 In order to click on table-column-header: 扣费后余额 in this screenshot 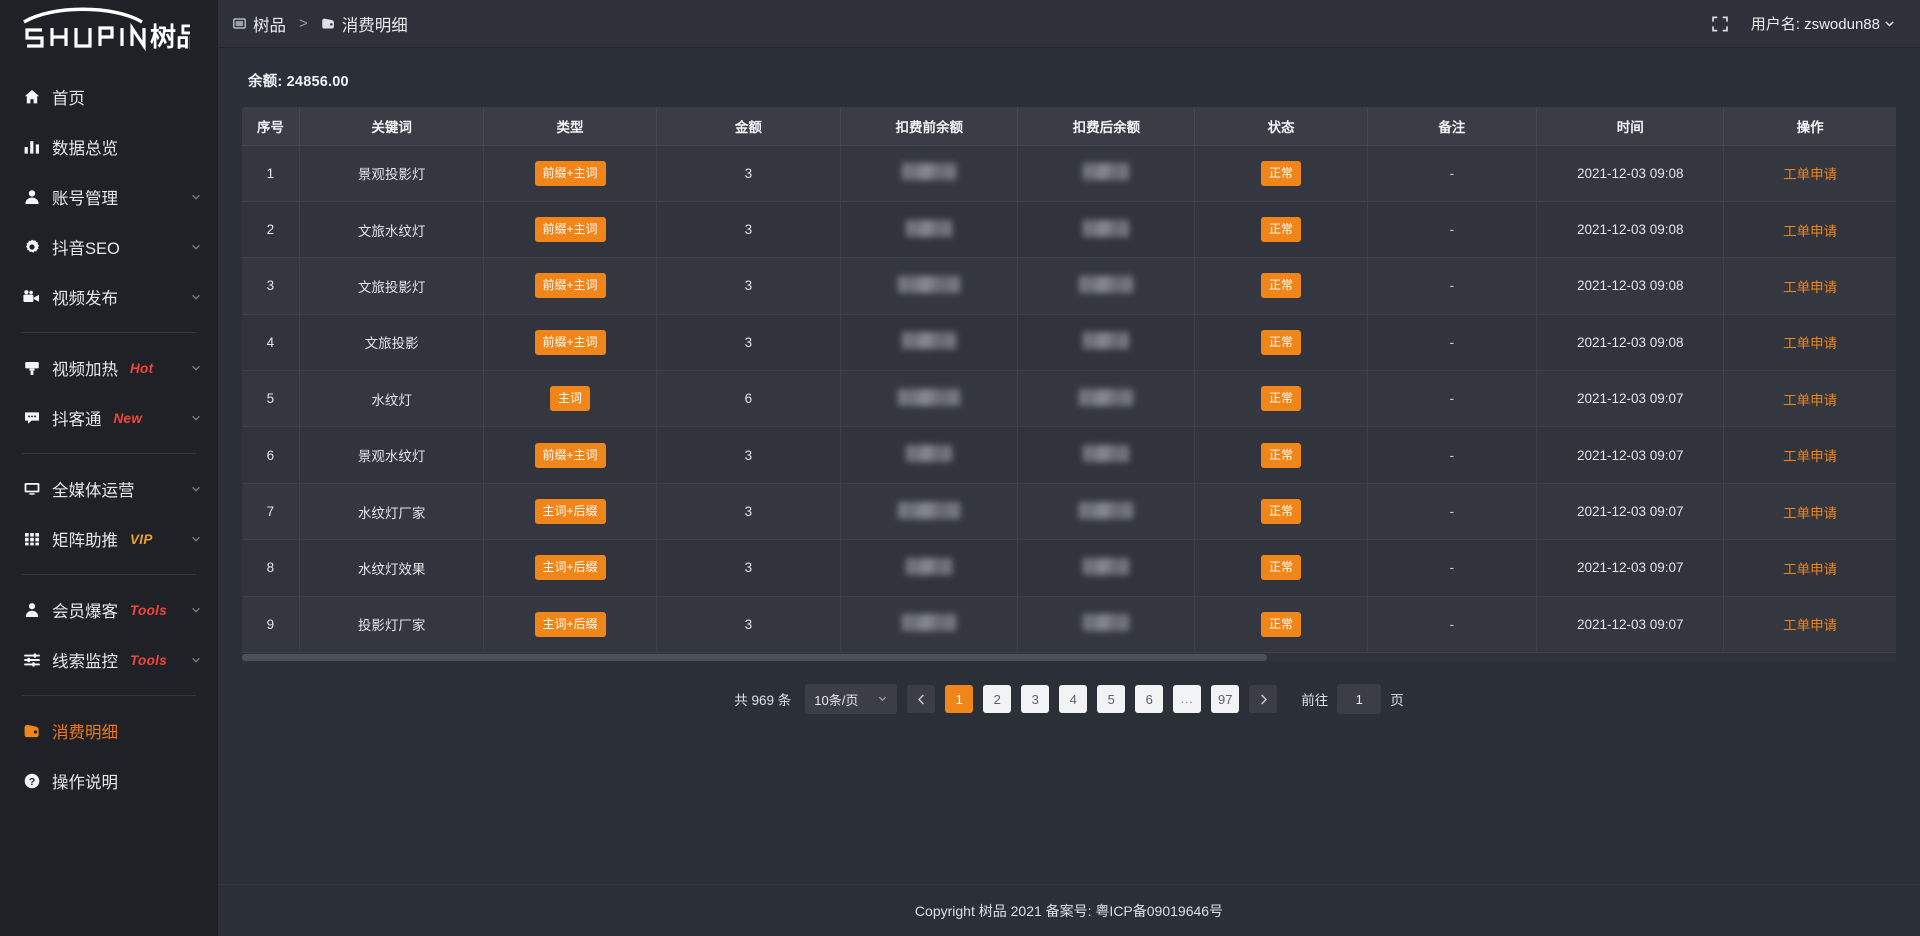, I will do `click(1106, 126)`.